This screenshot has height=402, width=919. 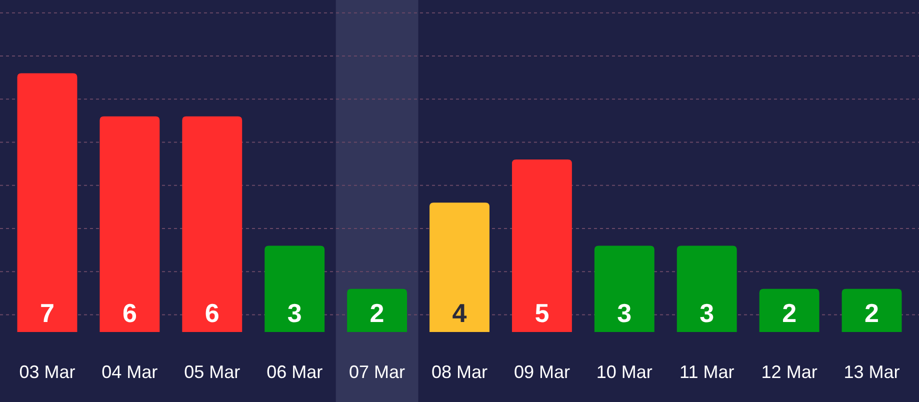 I want to click on x-tick-label: 10 Mar, so click(x=624, y=372).